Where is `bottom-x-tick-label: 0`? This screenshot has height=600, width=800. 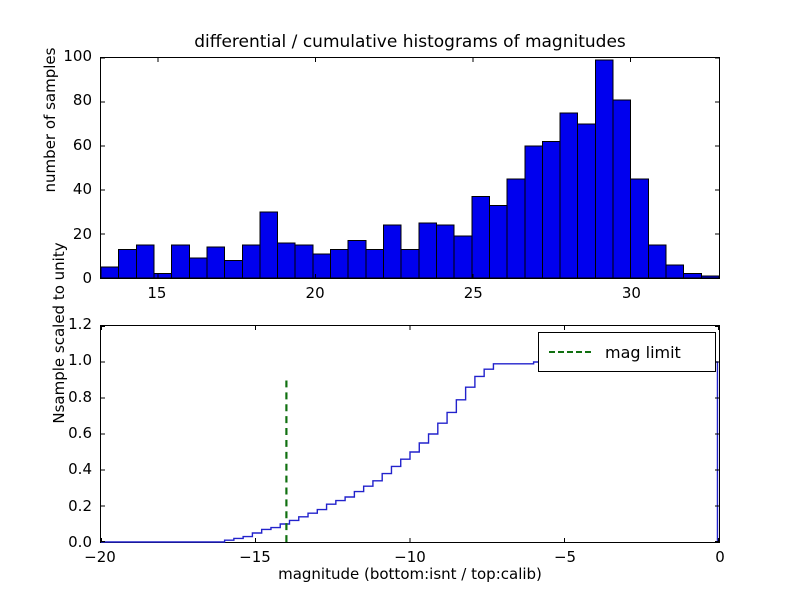 bottom-x-tick-label: 0 is located at coordinates (720, 557).